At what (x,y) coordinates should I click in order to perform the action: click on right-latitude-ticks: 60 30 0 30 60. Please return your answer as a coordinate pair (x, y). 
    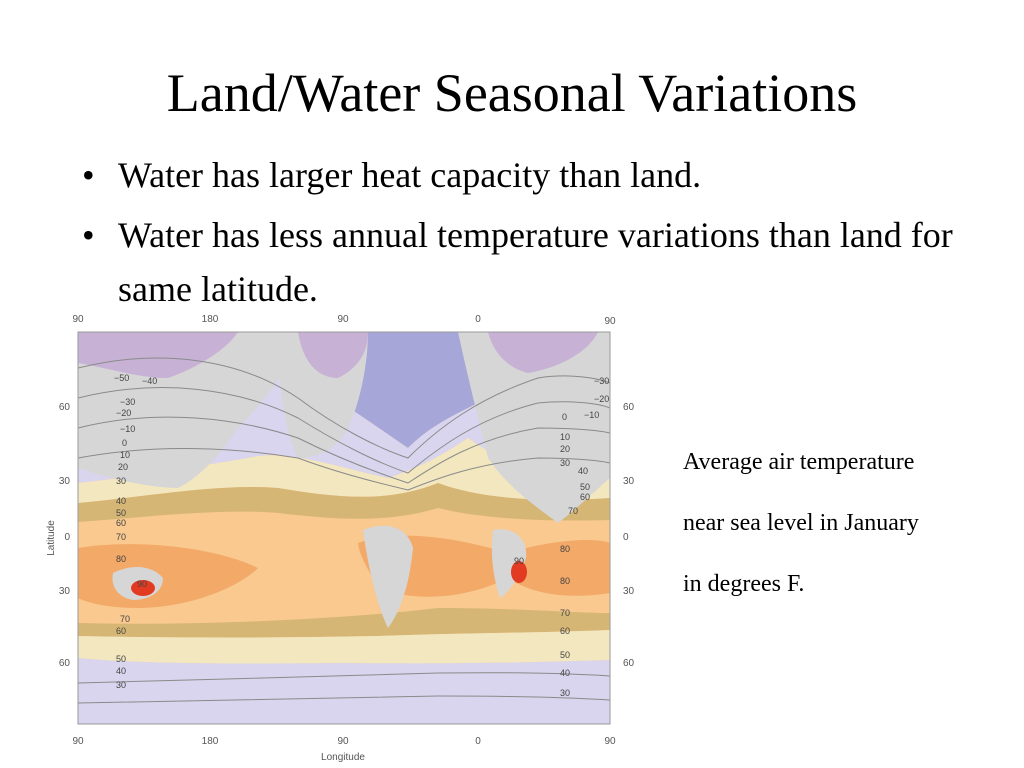
    Looking at the image, I should click on (629, 535).